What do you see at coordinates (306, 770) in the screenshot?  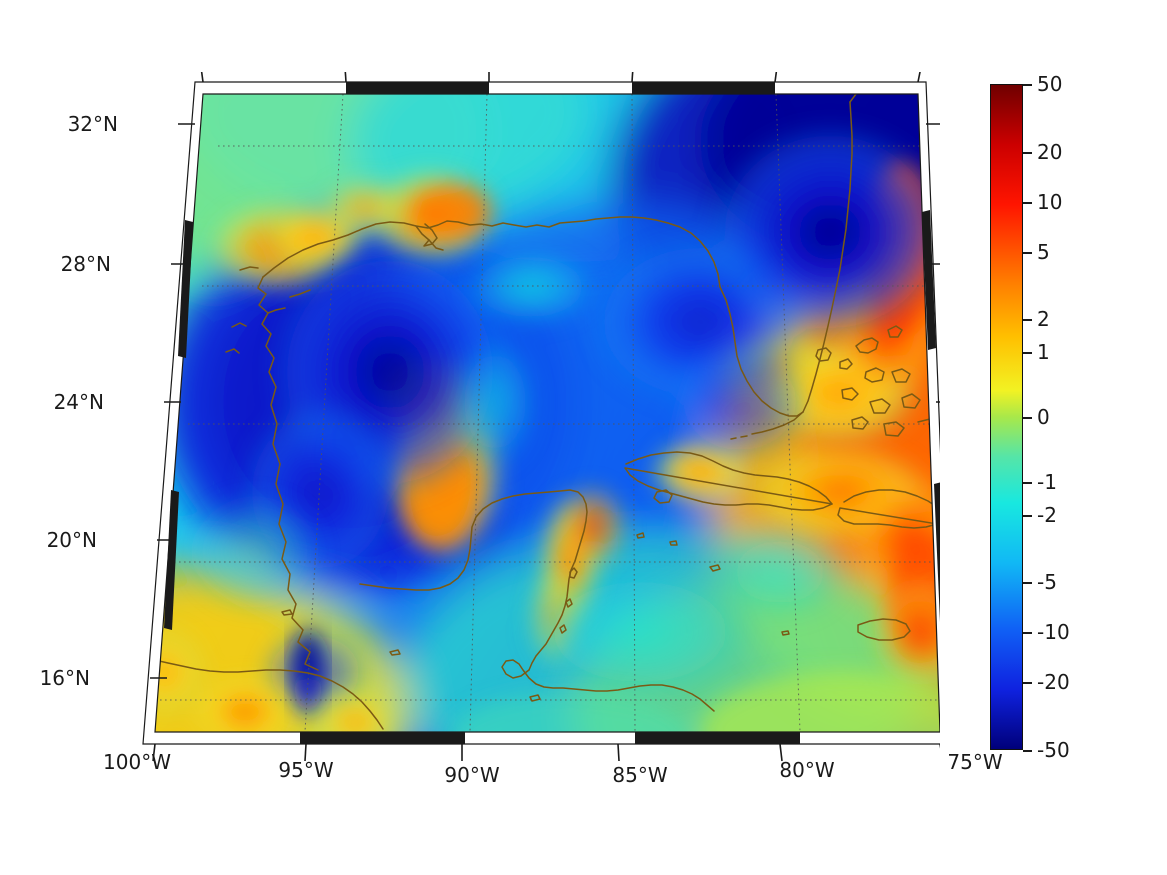 I see `lon-label-95w: 95°W` at bounding box center [306, 770].